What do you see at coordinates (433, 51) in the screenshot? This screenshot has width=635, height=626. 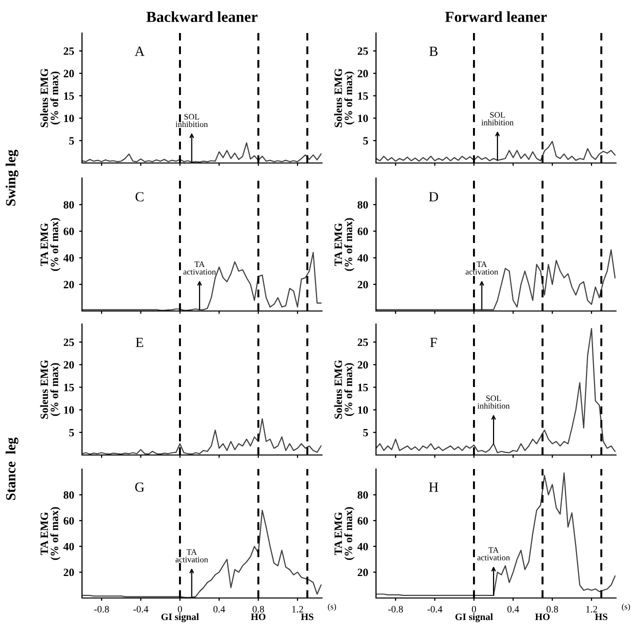 I see `annotation: B` at bounding box center [433, 51].